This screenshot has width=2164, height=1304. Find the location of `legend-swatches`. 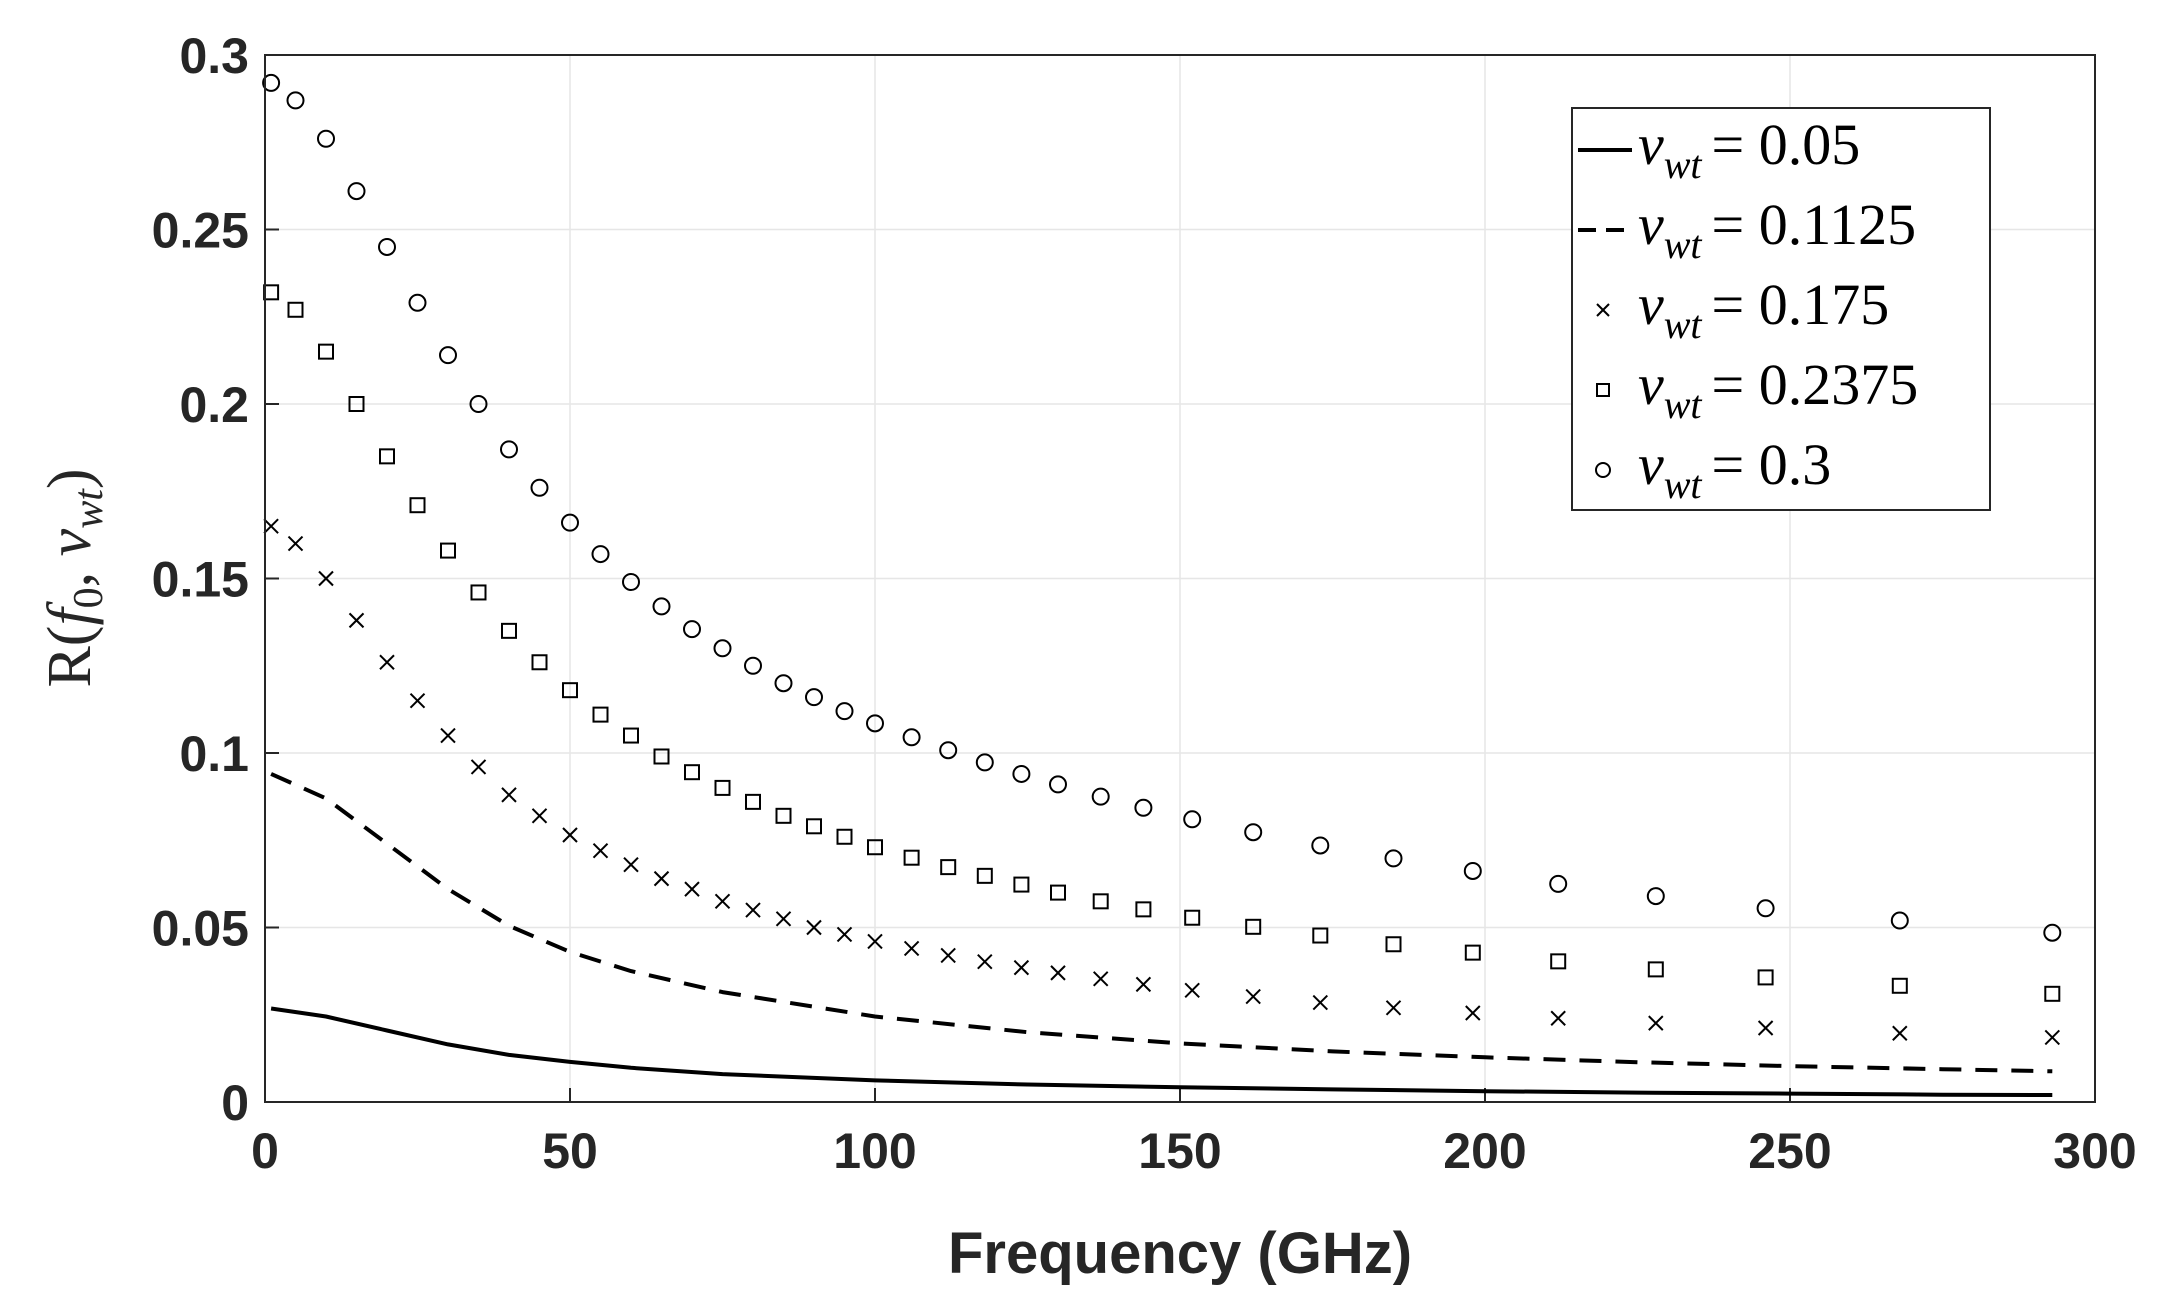

legend-swatches is located at coordinates (1605, 313).